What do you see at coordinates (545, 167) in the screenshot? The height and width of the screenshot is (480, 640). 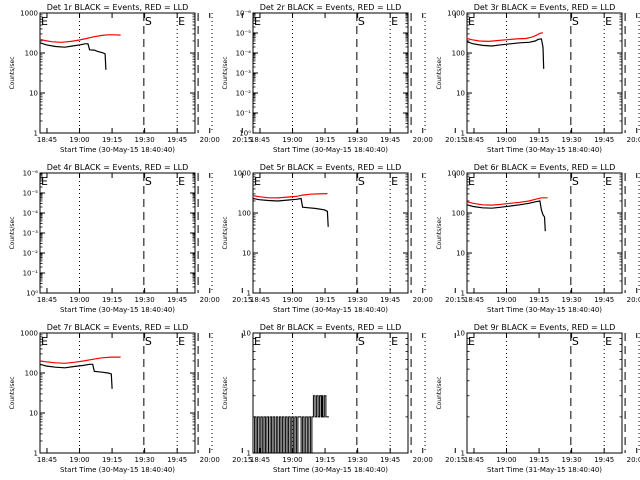 I see `plot-title: Det 6r BLACK = Events, RED = LLD` at bounding box center [545, 167].